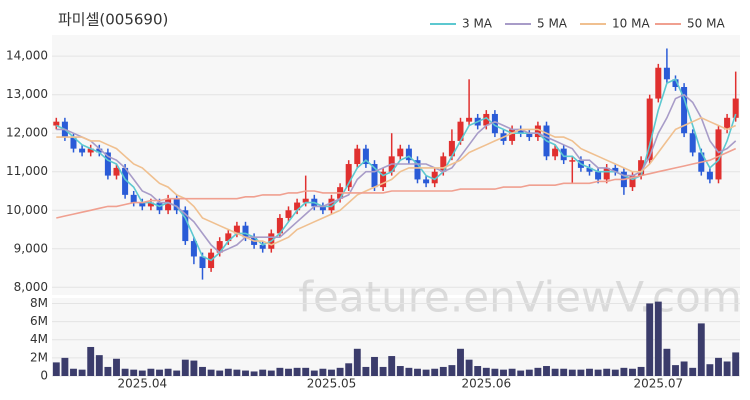 The image size is (750, 400). Describe the element at coordinates (27, 56) in the screenshot. I see `y-tick-label: 14,000` at that location.